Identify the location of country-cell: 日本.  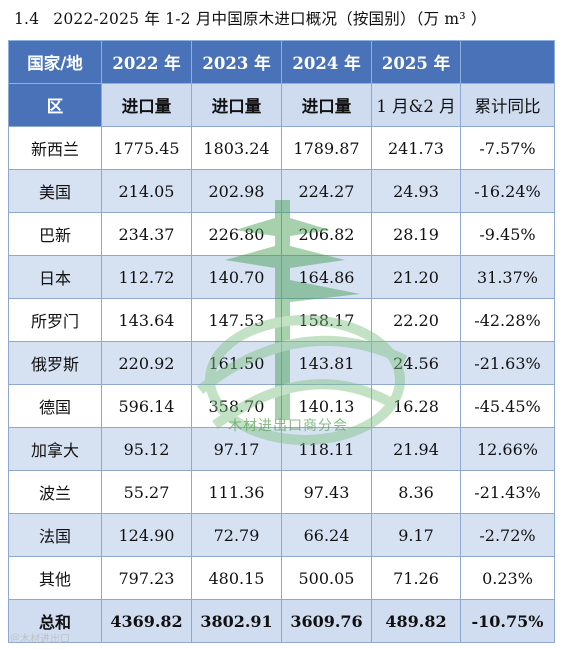
(55, 277).